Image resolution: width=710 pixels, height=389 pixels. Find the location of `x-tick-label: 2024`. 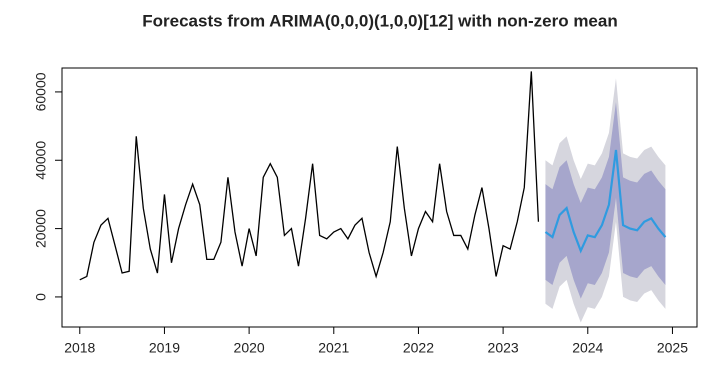

x-tick-label: 2024 is located at coordinates (587, 348).